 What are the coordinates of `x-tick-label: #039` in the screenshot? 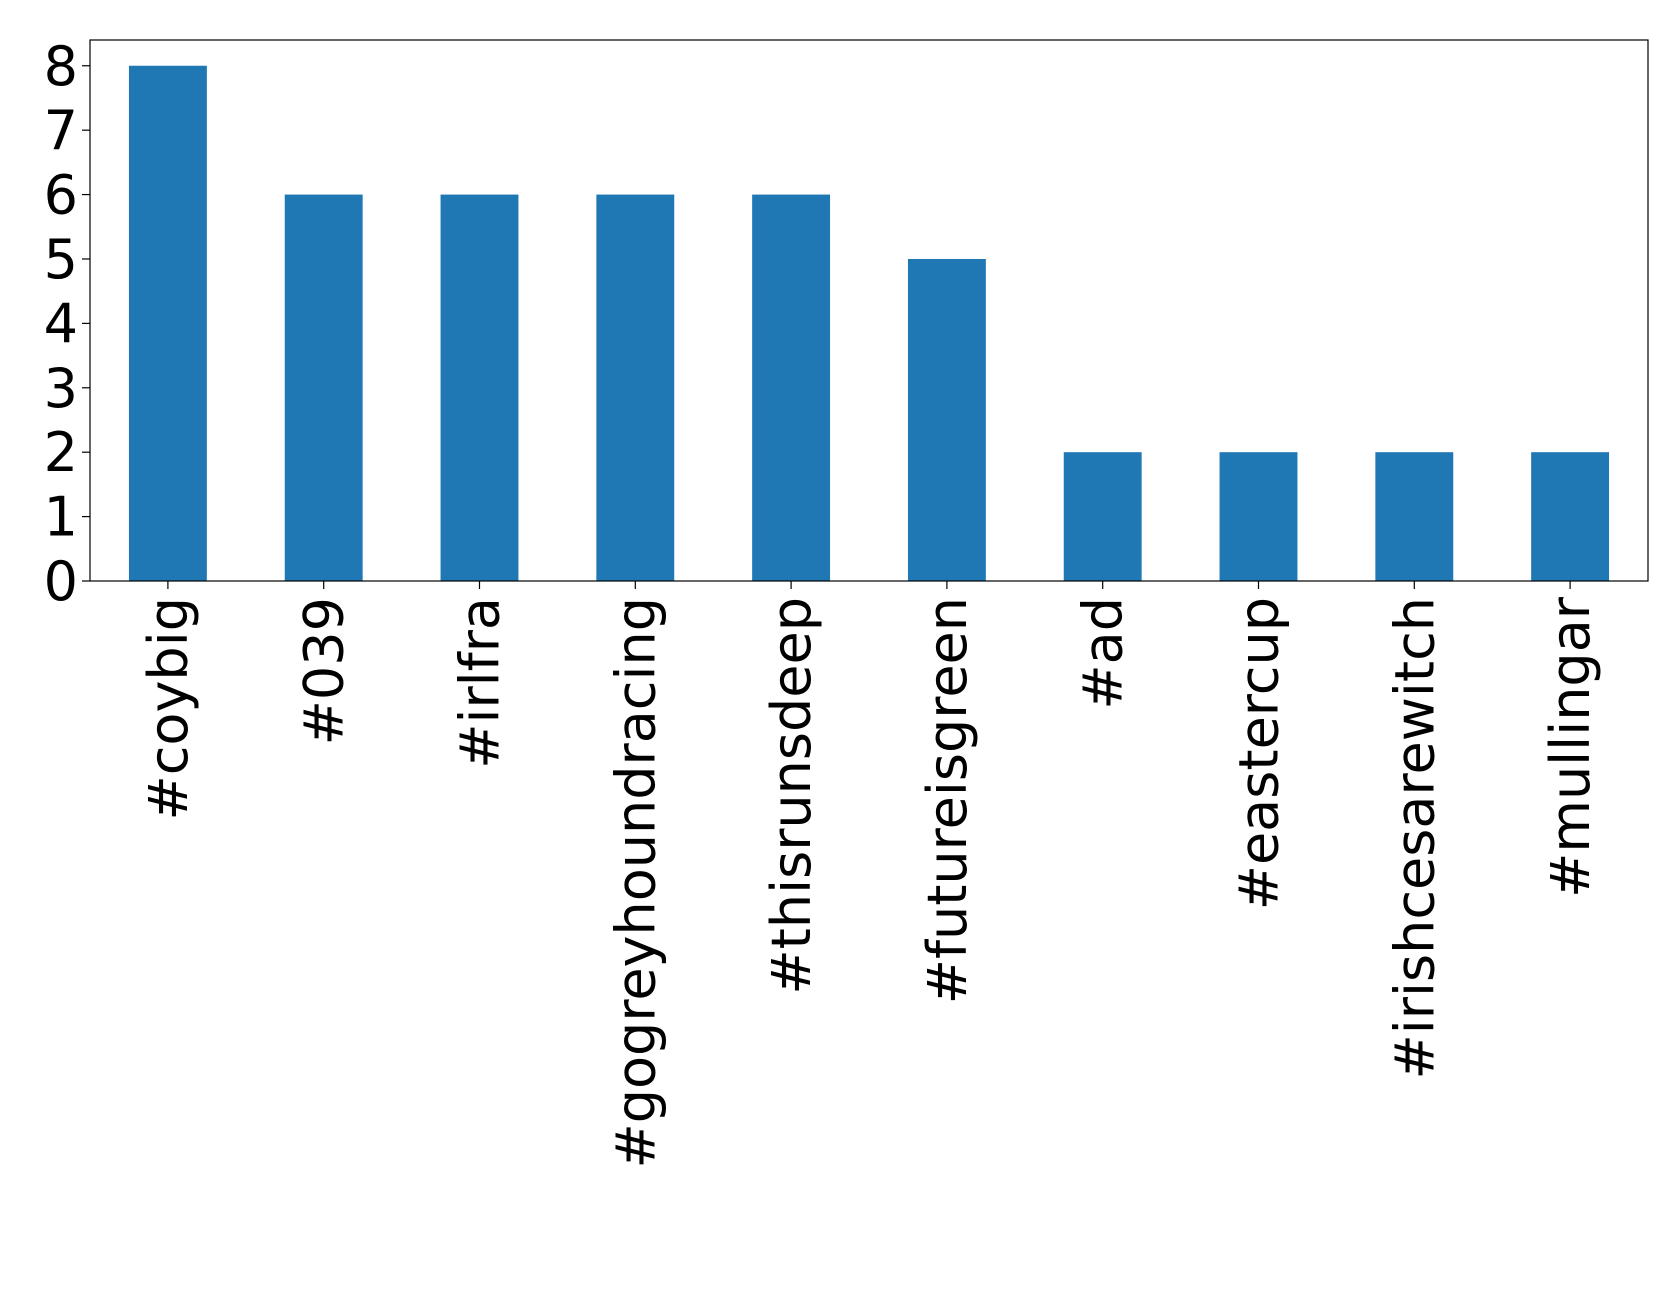 It's located at (324, 671).